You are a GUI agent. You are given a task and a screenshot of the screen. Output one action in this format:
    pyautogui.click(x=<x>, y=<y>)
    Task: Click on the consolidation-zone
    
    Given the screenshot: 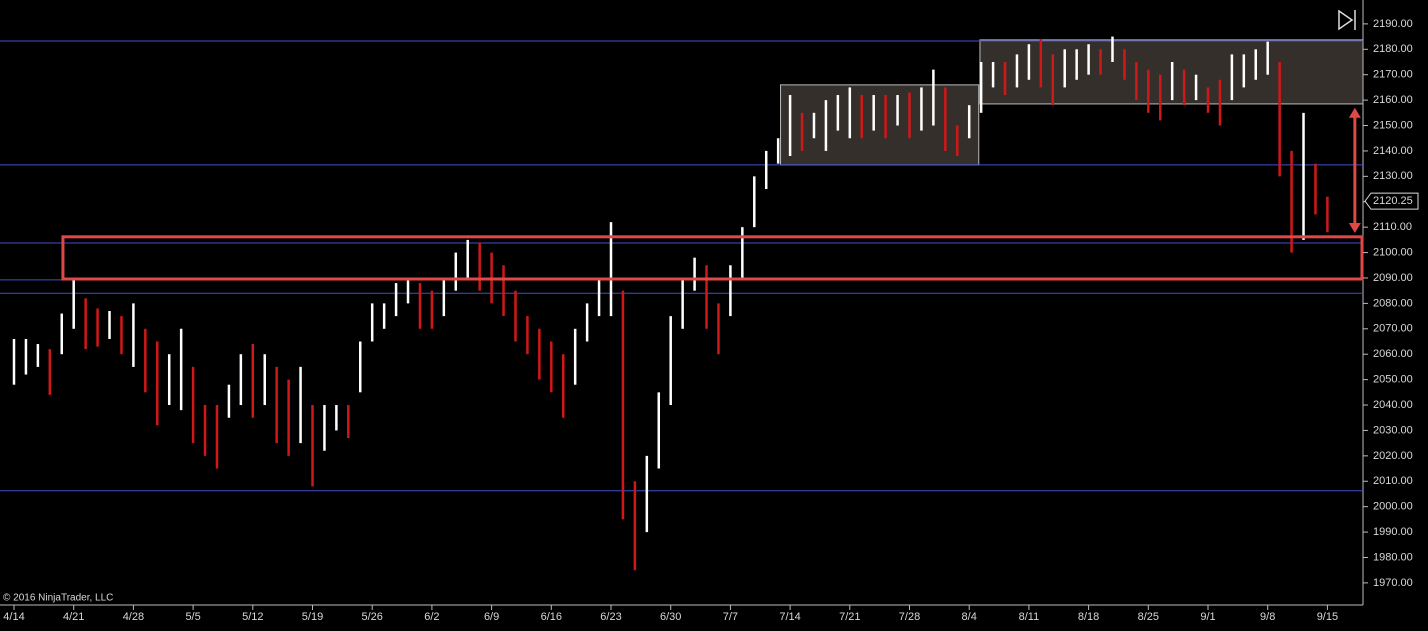 What is the action you would take?
    pyautogui.click(x=880, y=125)
    